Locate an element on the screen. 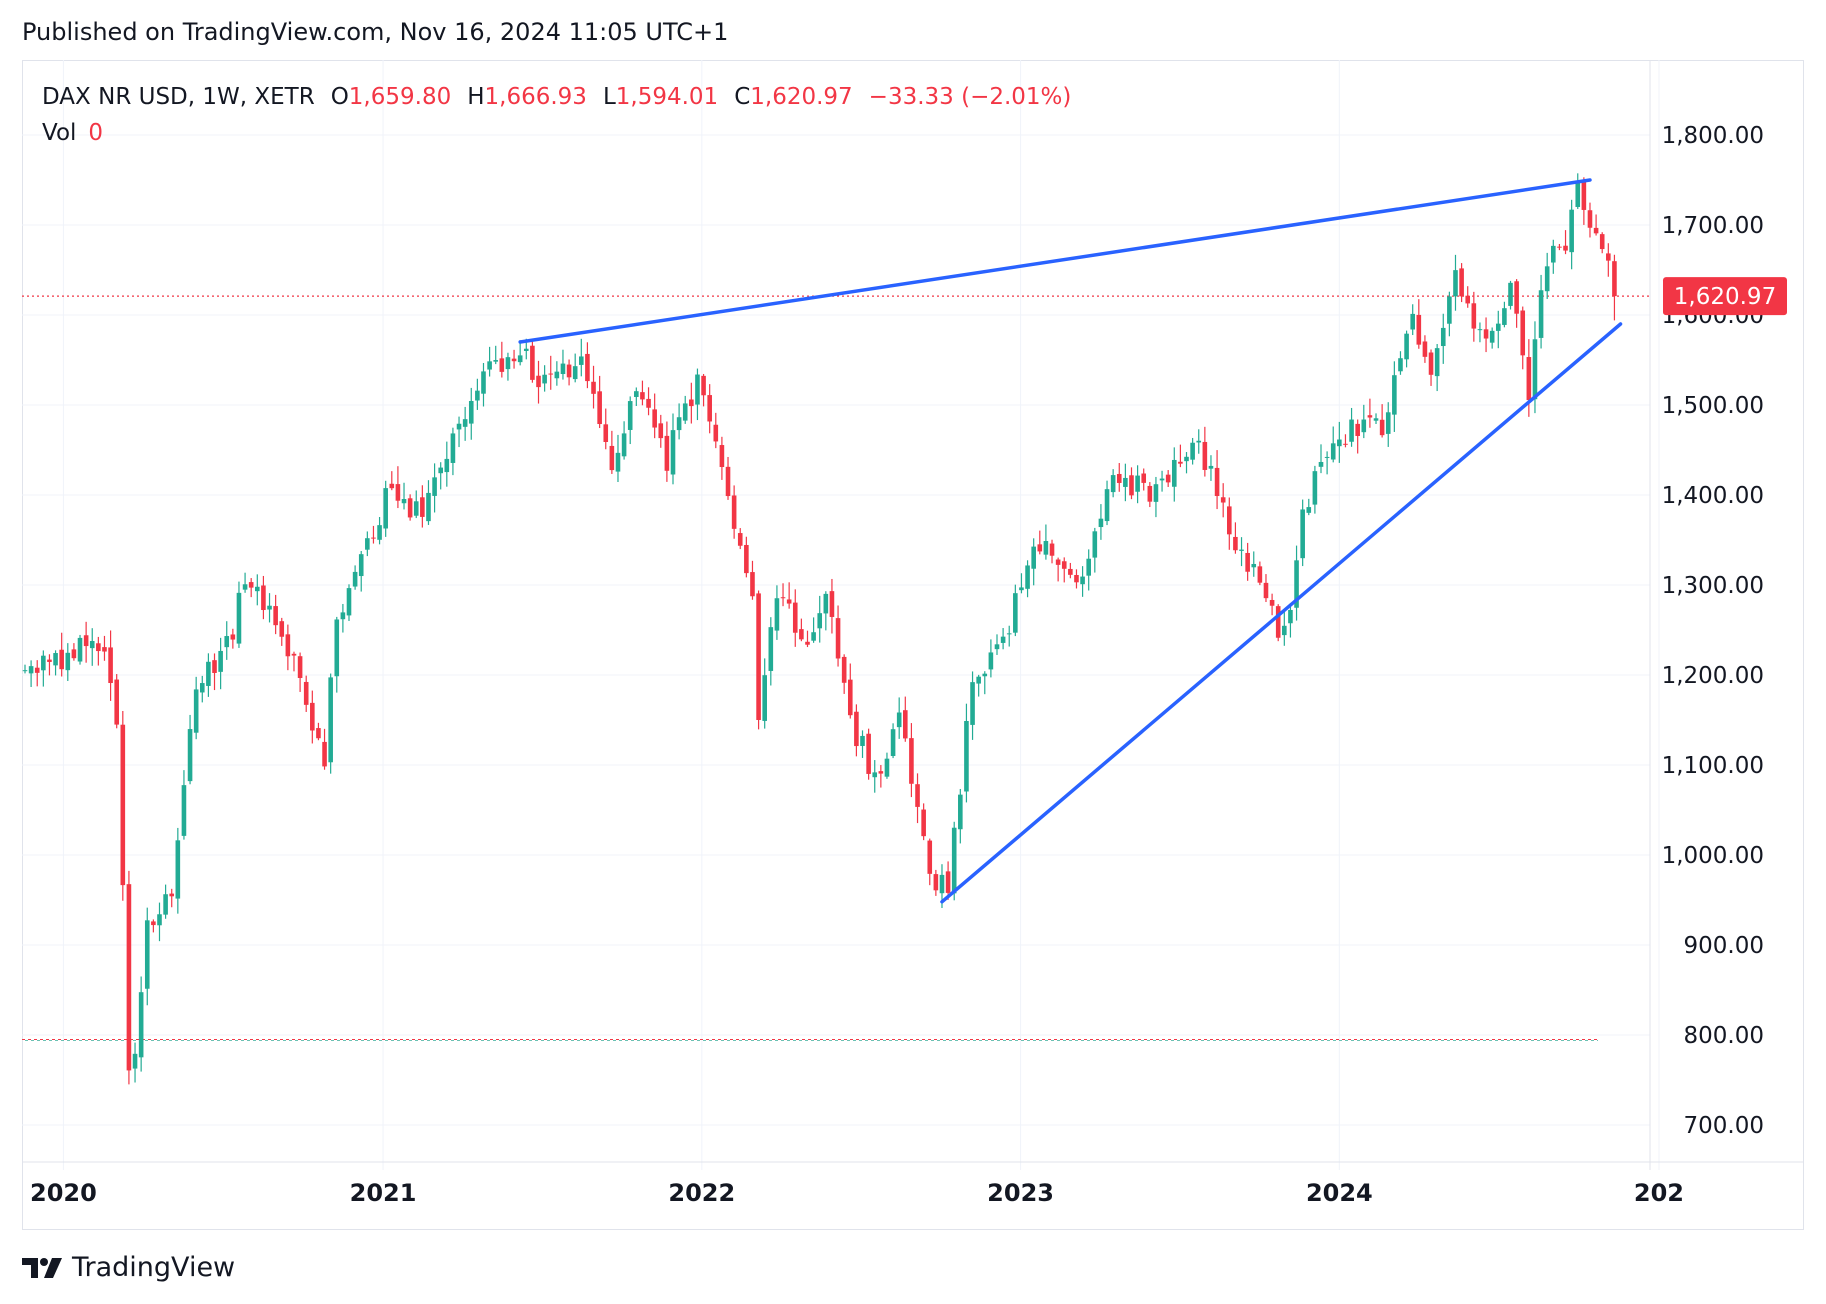  legend-change: −33.33 (−2.01%) is located at coordinates (970, 97).